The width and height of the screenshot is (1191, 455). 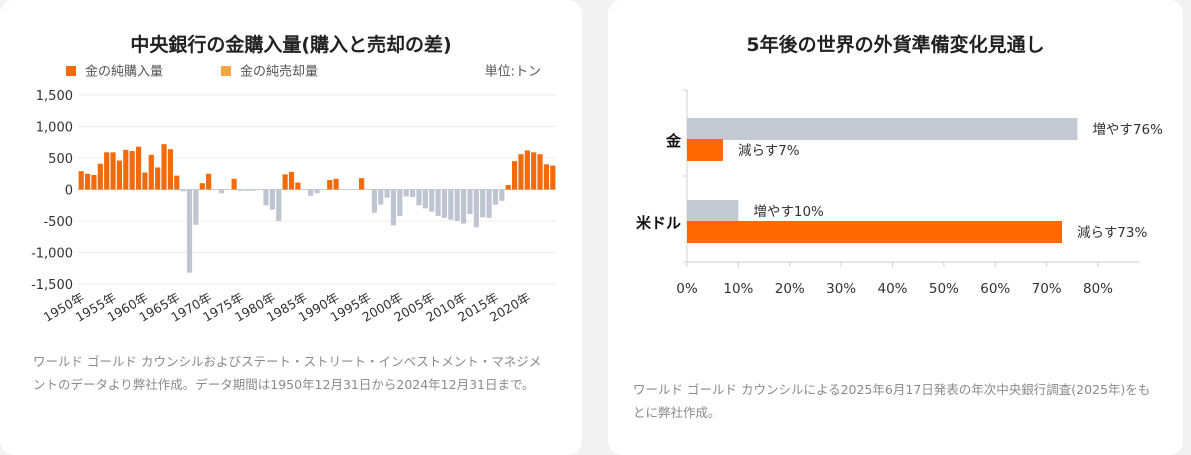 I want to click on bar-1955, so click(x=113, y=171).